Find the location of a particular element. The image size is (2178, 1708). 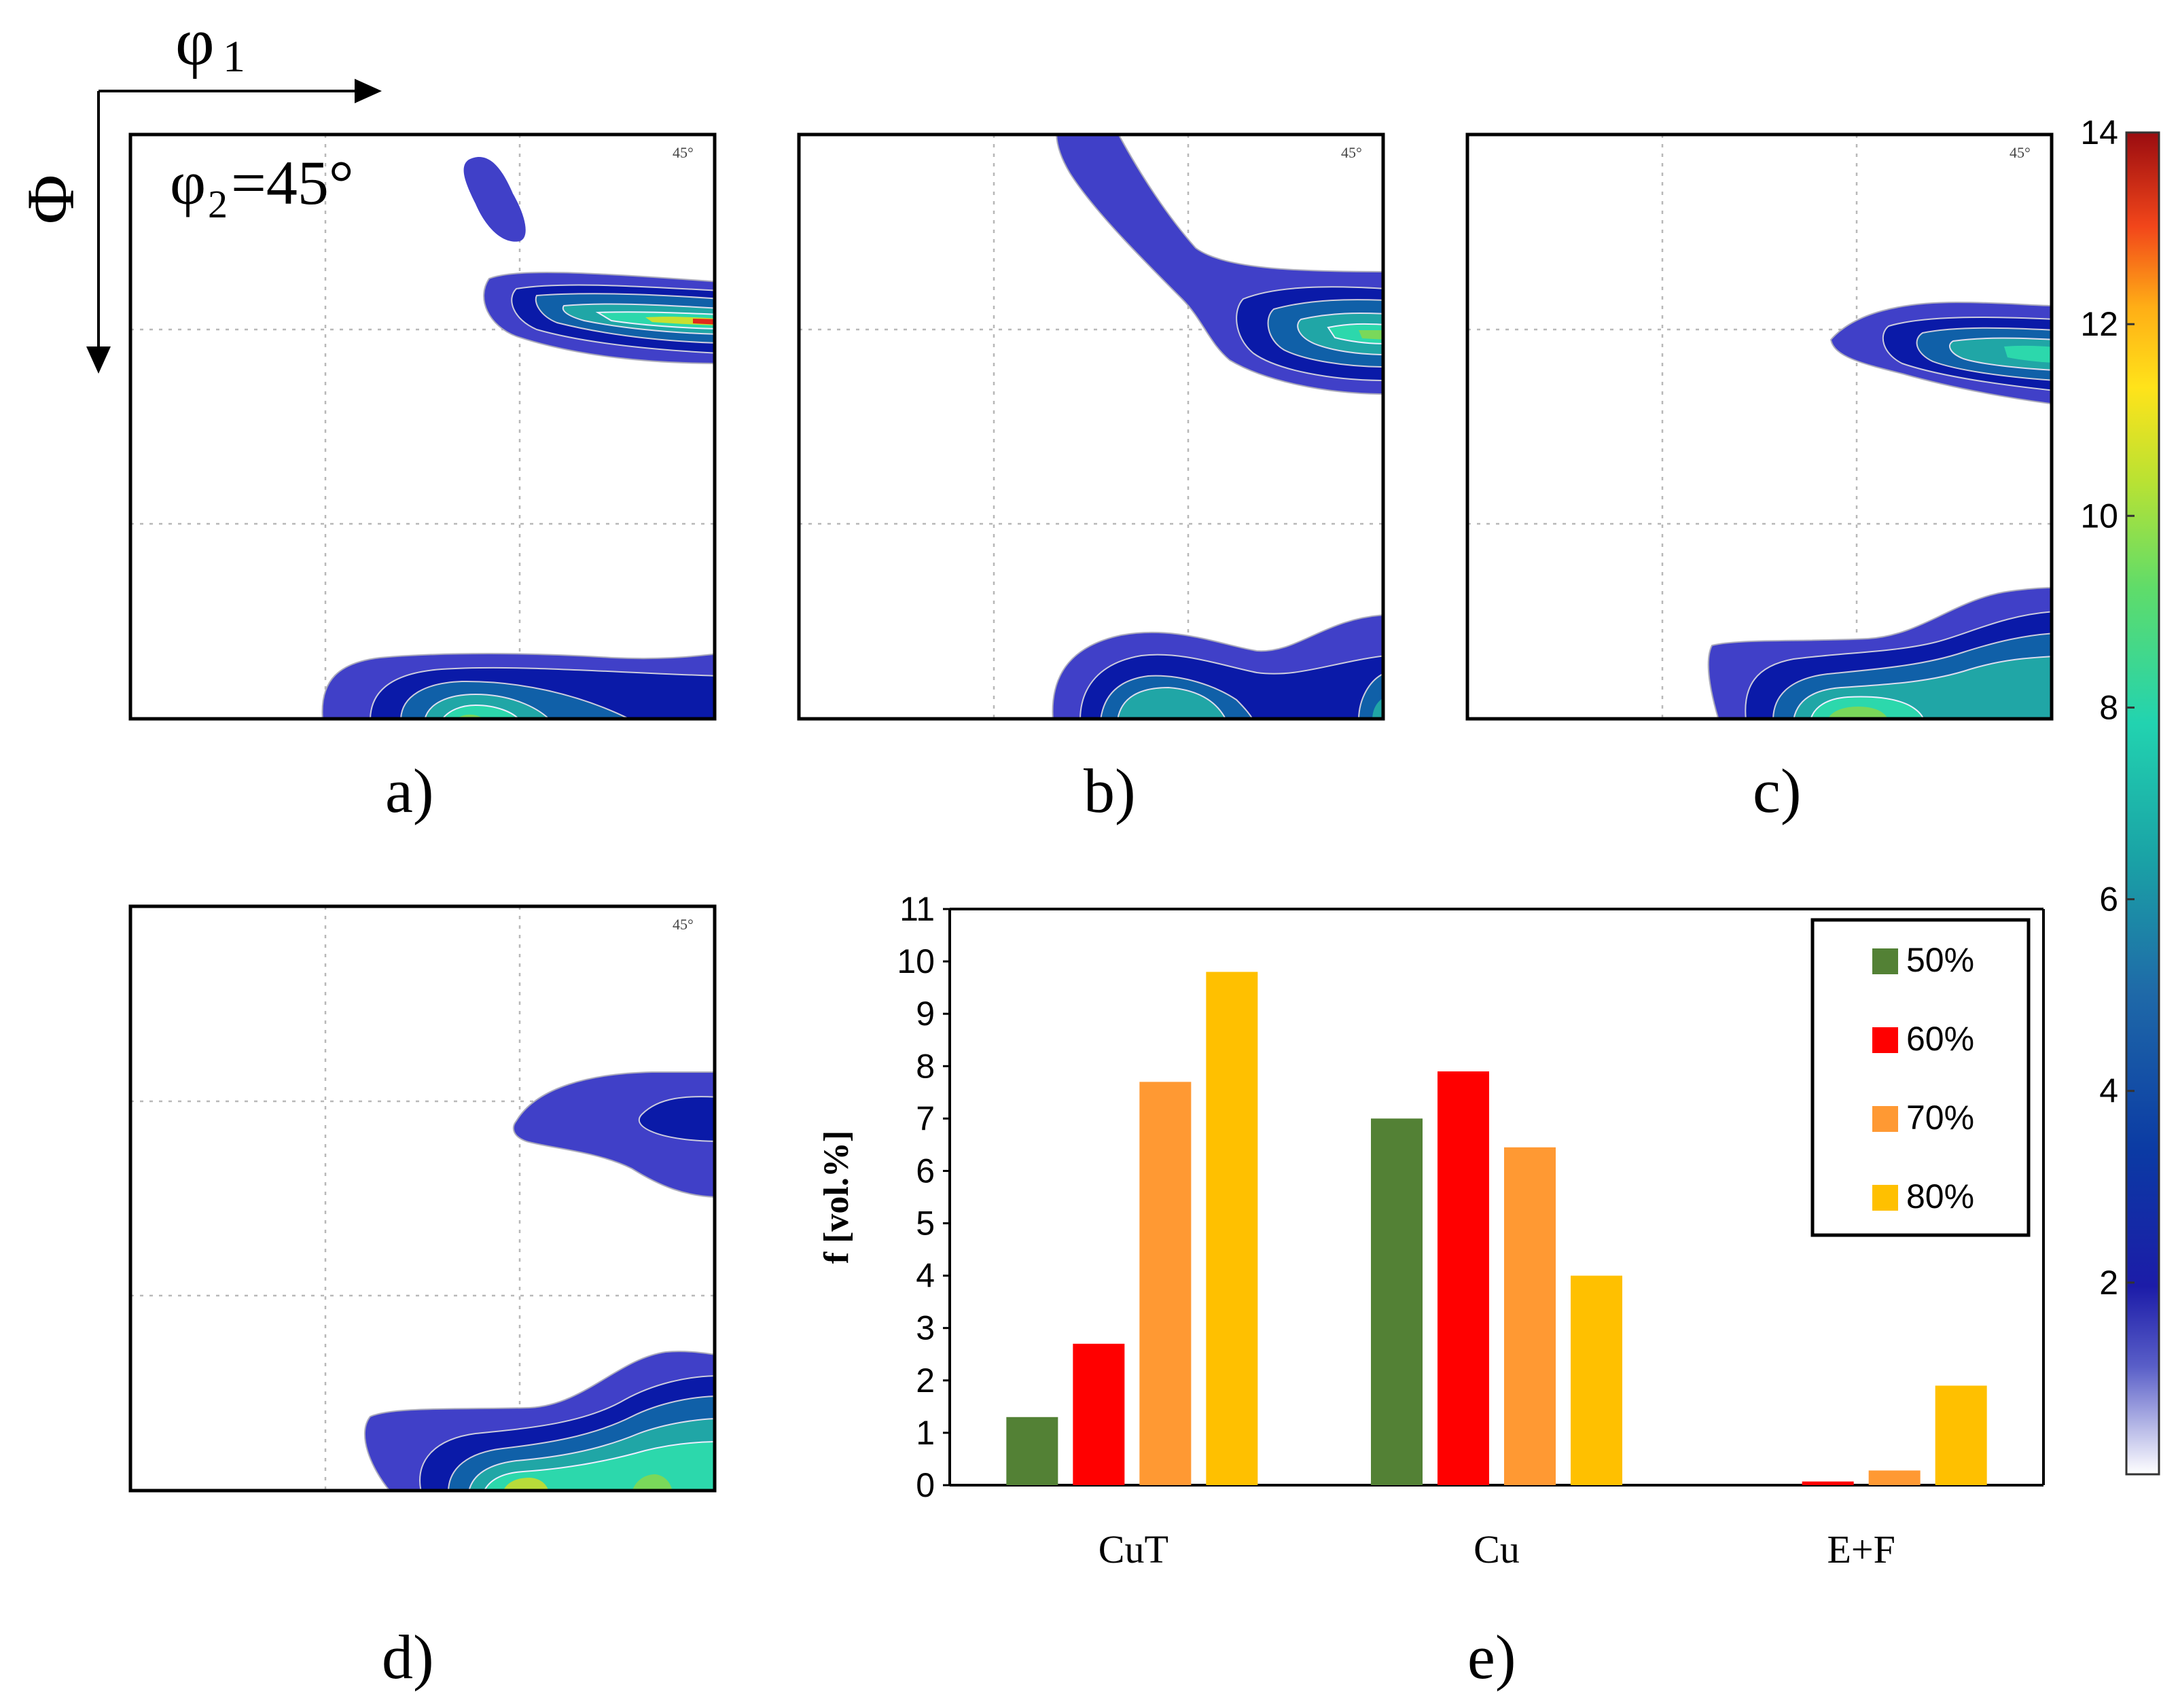

category-labels: CuT Cu E+F is located at coordinates (1497, 1549).